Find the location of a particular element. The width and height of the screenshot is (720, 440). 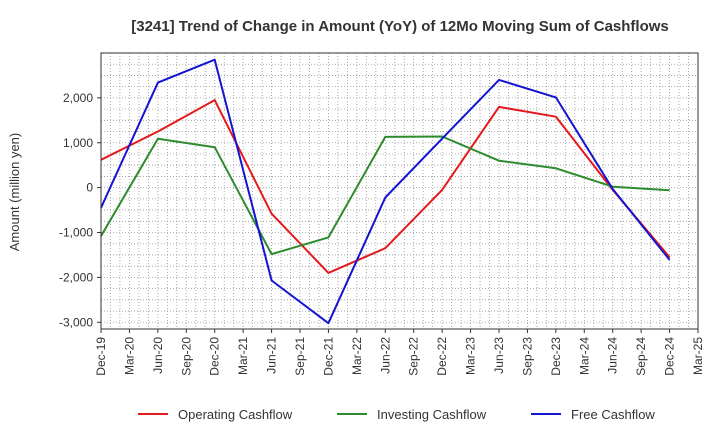

legend-label-free: Free Cashflow is located at coordinates (613, 414).